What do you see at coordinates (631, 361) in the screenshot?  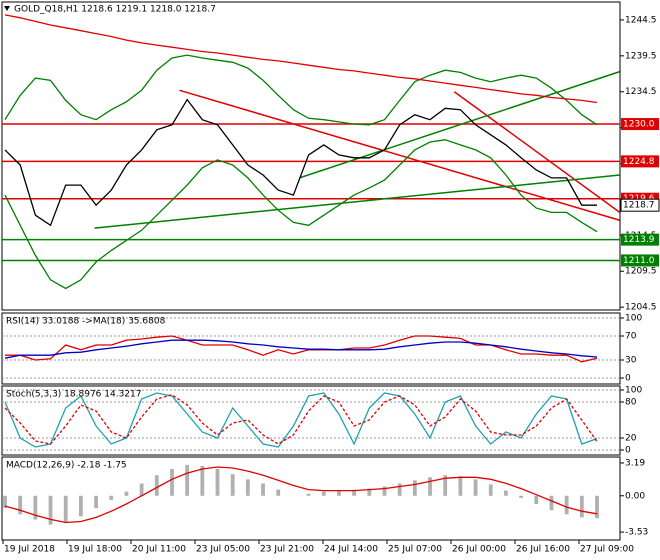 I see `y-tick-label: 30` at bounding box center [631, 361].